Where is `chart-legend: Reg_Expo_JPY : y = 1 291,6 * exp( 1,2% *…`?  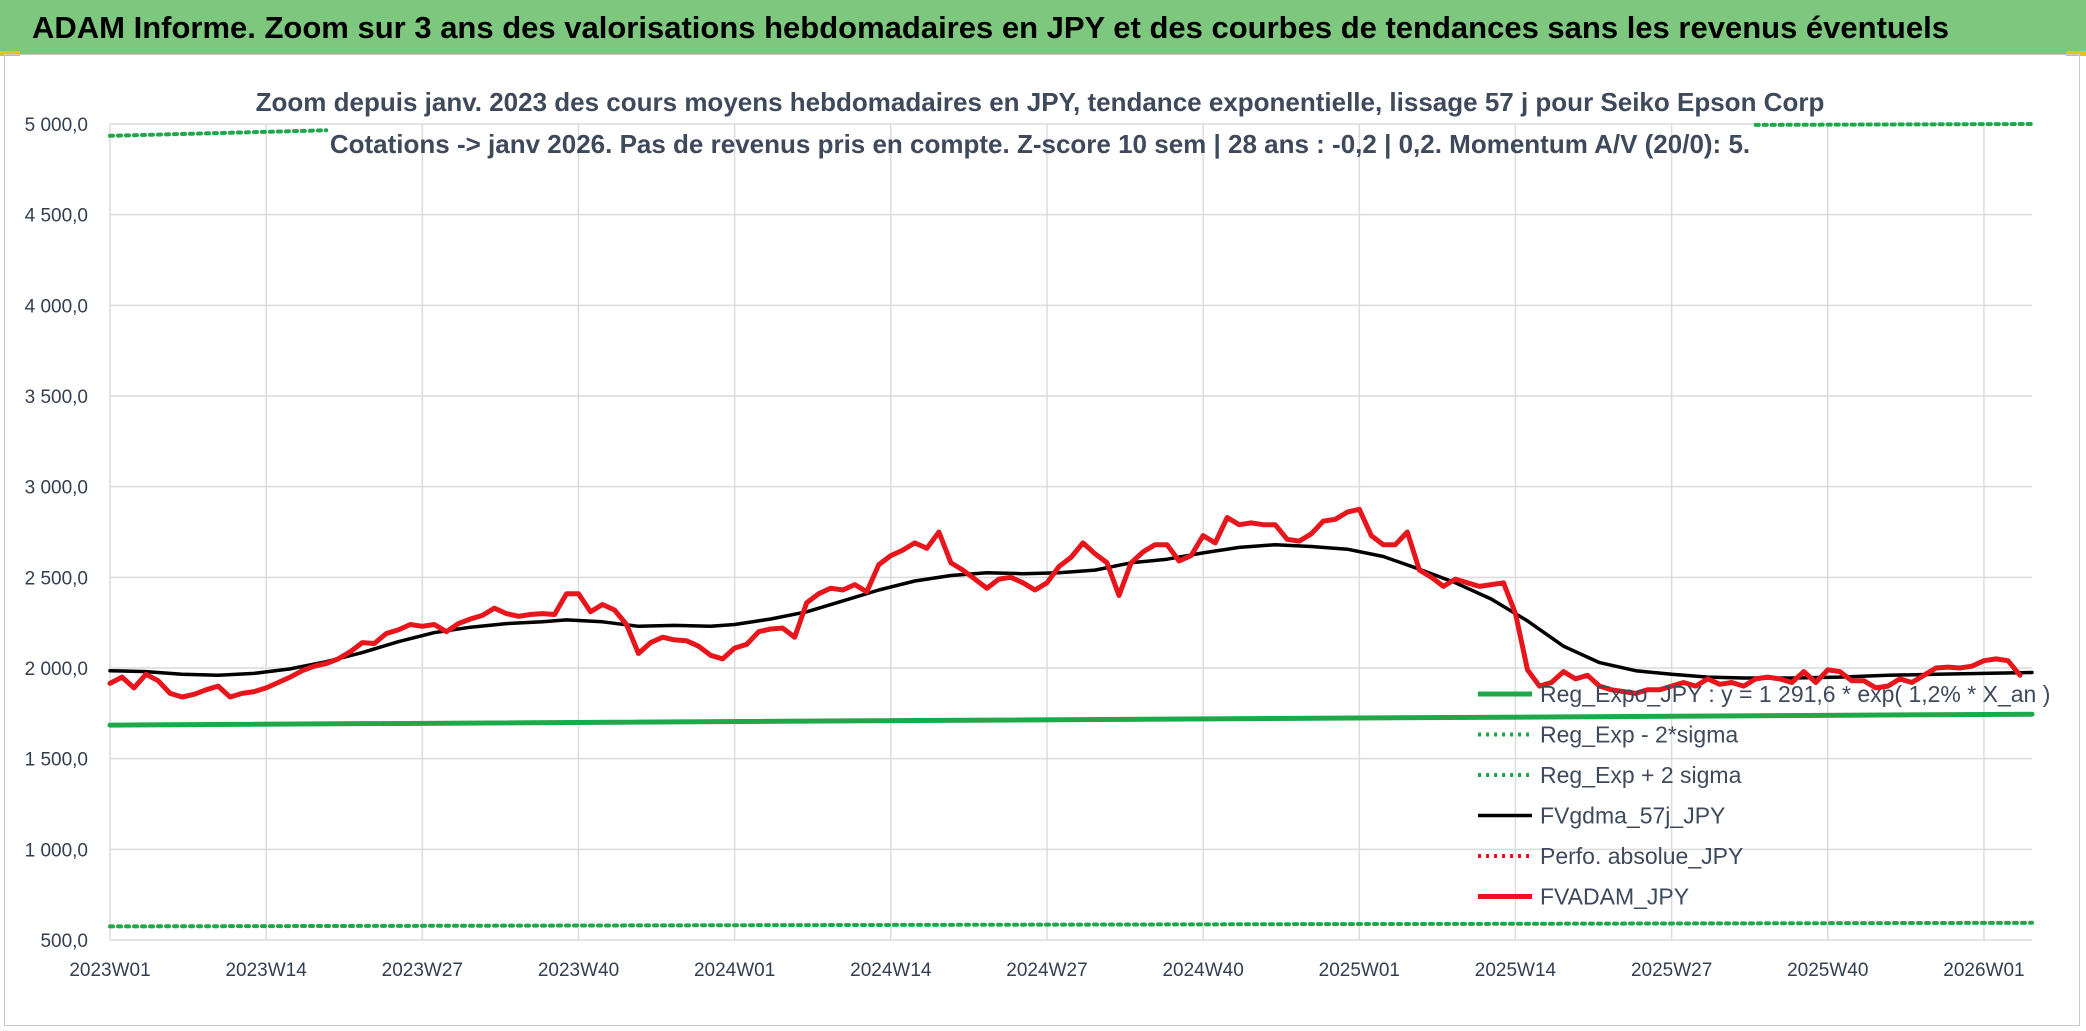
chart-legend: Reg_Expo_JPY : y = 1 291,6 * exp( 1,2% *… is located at coordinates (1764, 795).